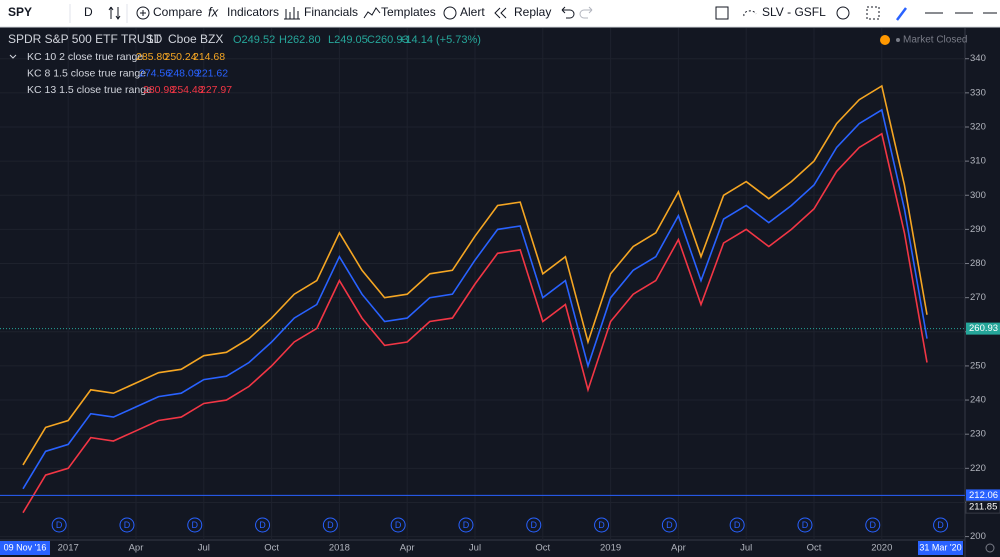 The image size is (1000, 557). What do you see at coordinates (978, 195) in the screenshot?
I see `y-tick-label: 300` at bounding box center [978, 195].